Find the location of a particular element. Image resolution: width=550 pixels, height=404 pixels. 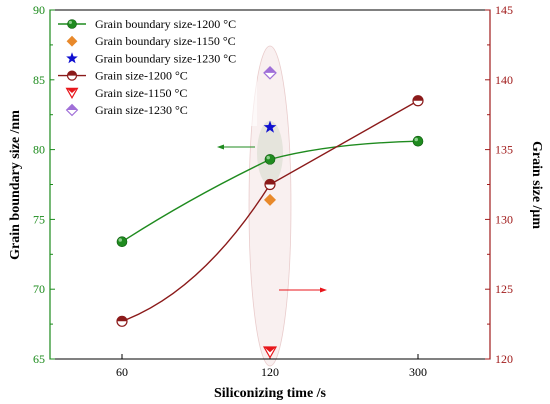

left-tick-label: 75 is located at coordinates (39, 219).